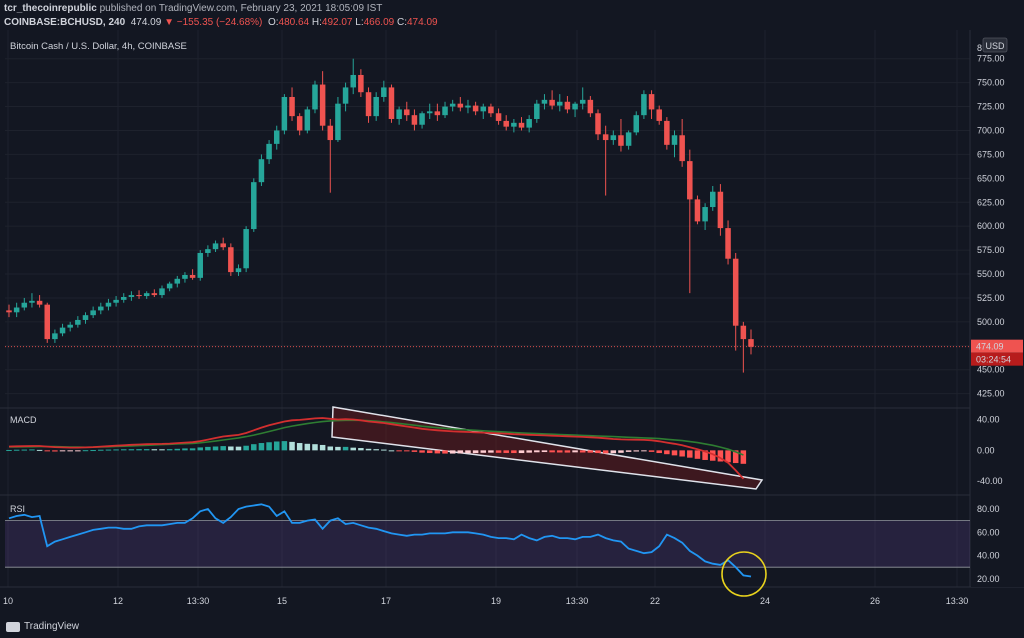 This screenshot has width=1024, height=638. I want to click on y-axis-background, so click(997, 308).